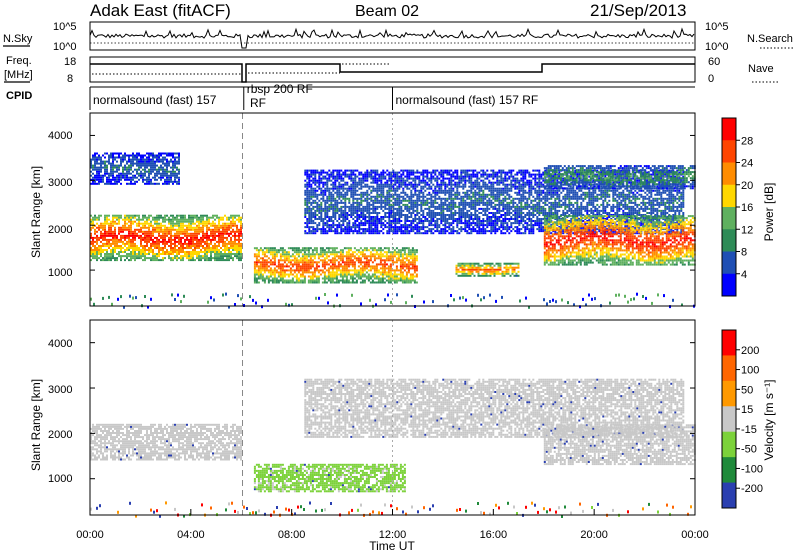 This screenshot has height=559, width=800. What do you see at coordinates (36, 425) in the screenshot?
I see `velocity-ylabel: Slant Range [km]` at bounding box center [36, 425].